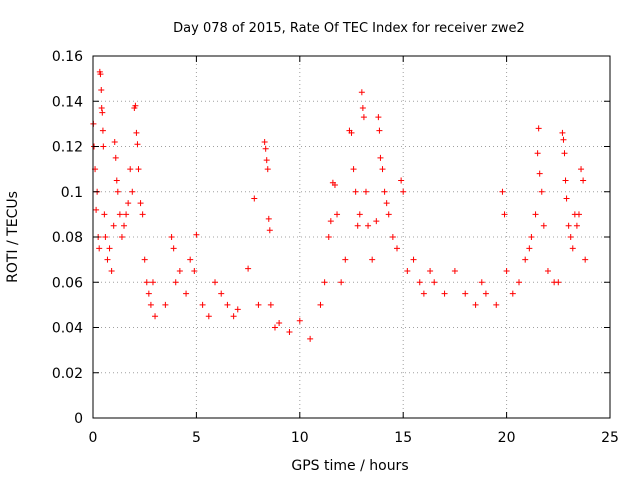 Image resolution: width=640 pixels, height=480 pixels. What do you see at coordinates (67, 374) in the screenshot?
I see `y-tick-label: 0.02` at bounding box center [67, 374].